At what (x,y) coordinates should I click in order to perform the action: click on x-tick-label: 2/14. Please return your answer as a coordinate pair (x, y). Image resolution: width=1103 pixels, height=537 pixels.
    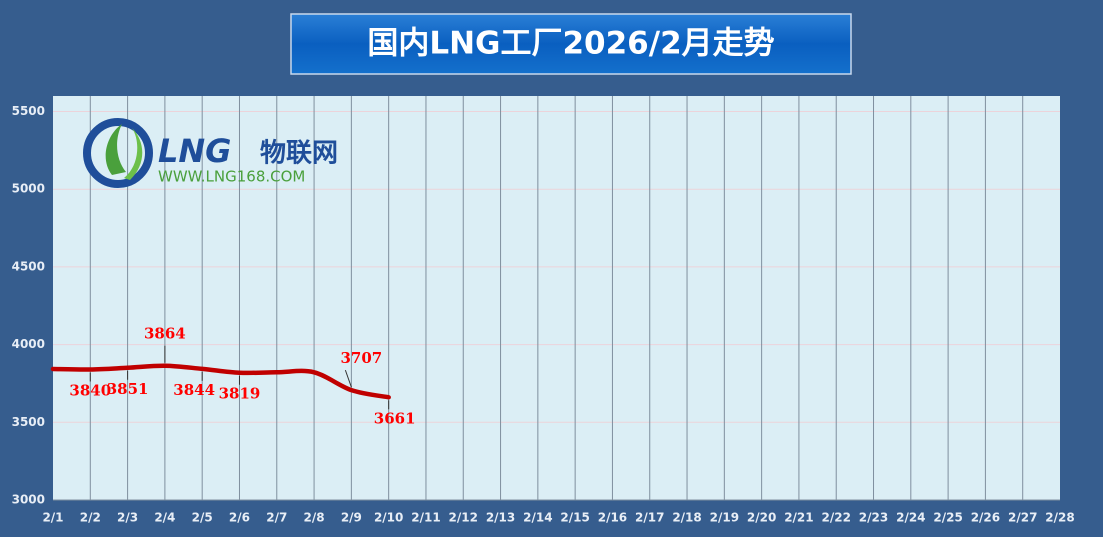
    Looking at the image, I should click on (537, 518).